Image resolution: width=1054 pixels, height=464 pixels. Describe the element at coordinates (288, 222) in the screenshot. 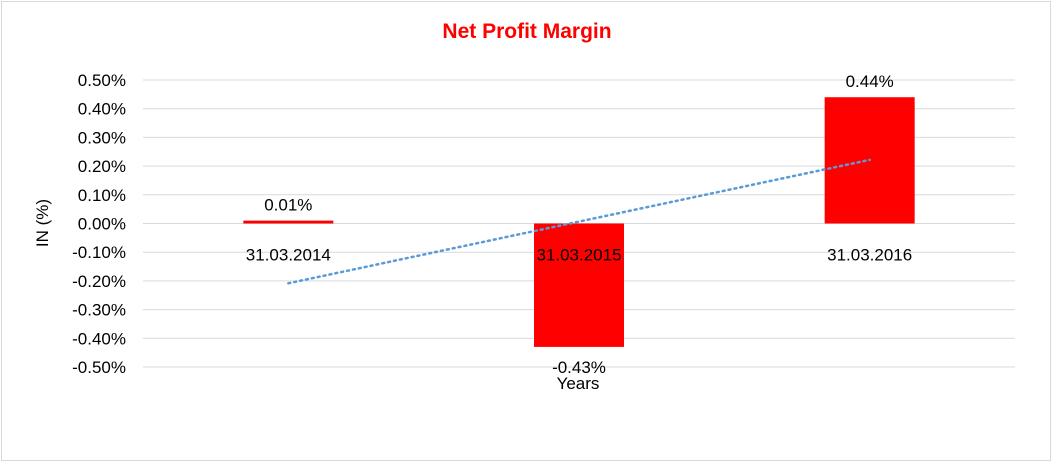

I see `bar-31.03.2014` at that location.